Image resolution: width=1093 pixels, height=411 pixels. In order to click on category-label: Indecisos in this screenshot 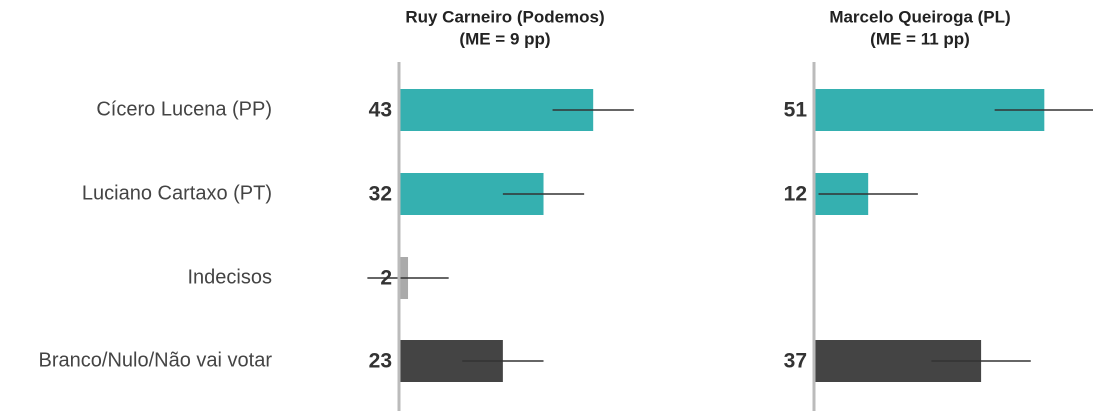, I will do `click(230, 277)`.